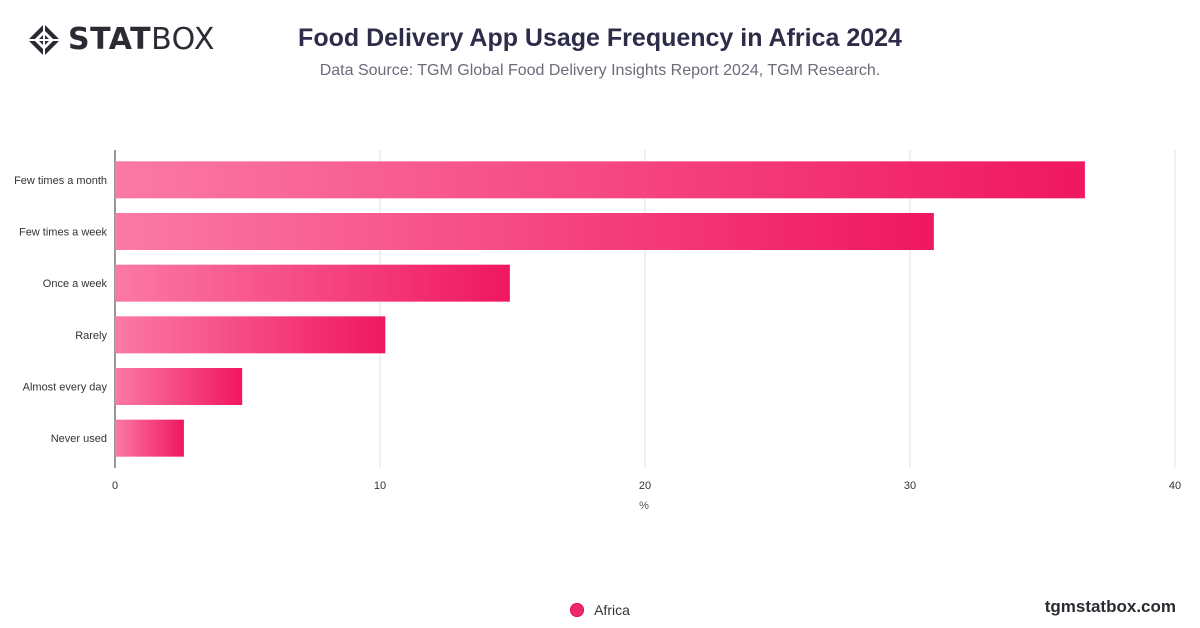 This screenshot has width=1200, height=628. I want to click on statbox-logo: STATBOX, so click(120, 40).